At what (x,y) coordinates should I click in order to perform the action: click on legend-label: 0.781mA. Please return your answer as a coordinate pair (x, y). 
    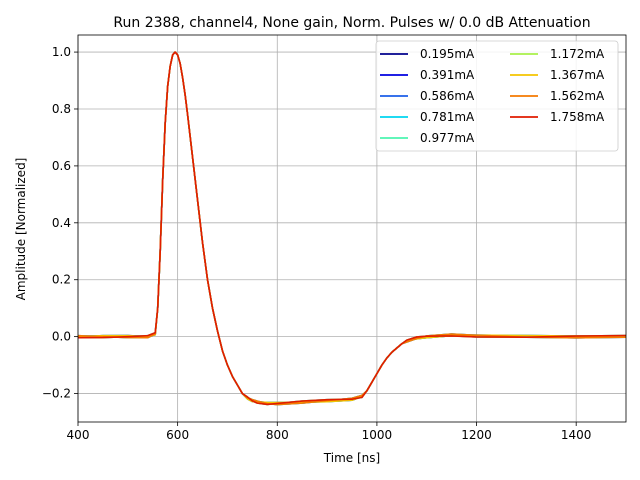
    Looking at the image, I should click on (447, 117).